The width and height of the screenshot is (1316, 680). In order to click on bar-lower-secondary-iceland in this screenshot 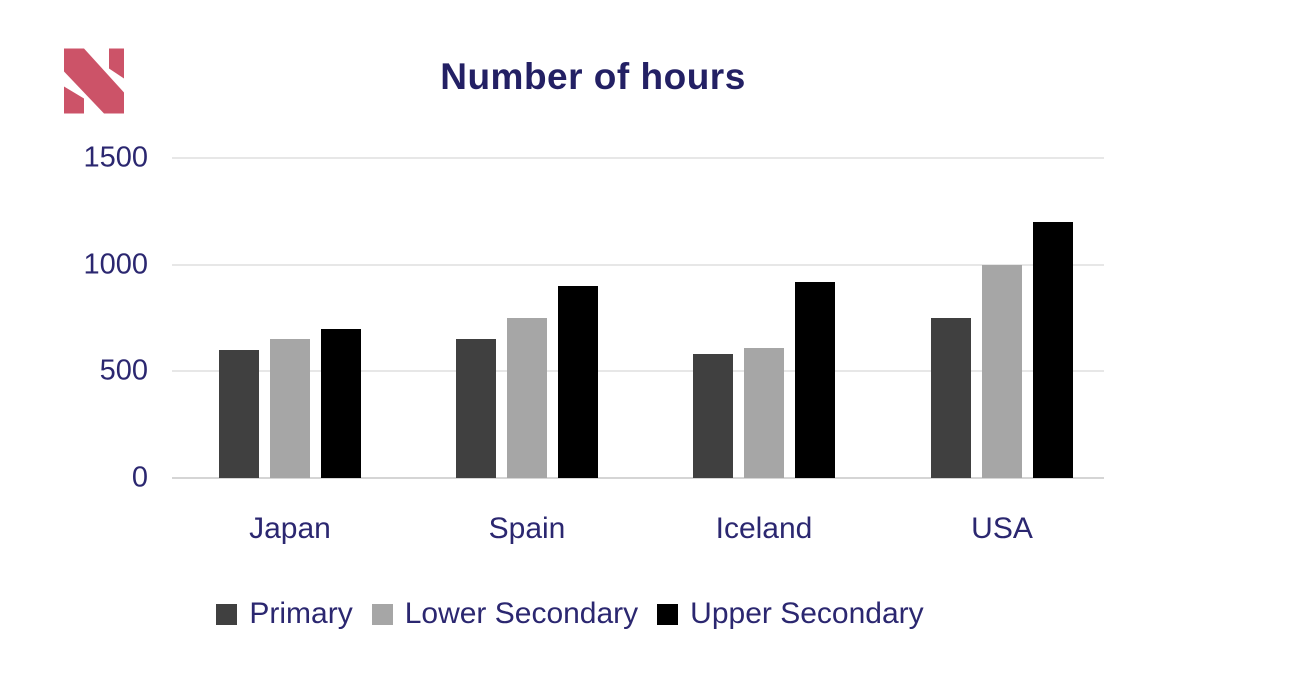, I will do `click(764, 413)`.